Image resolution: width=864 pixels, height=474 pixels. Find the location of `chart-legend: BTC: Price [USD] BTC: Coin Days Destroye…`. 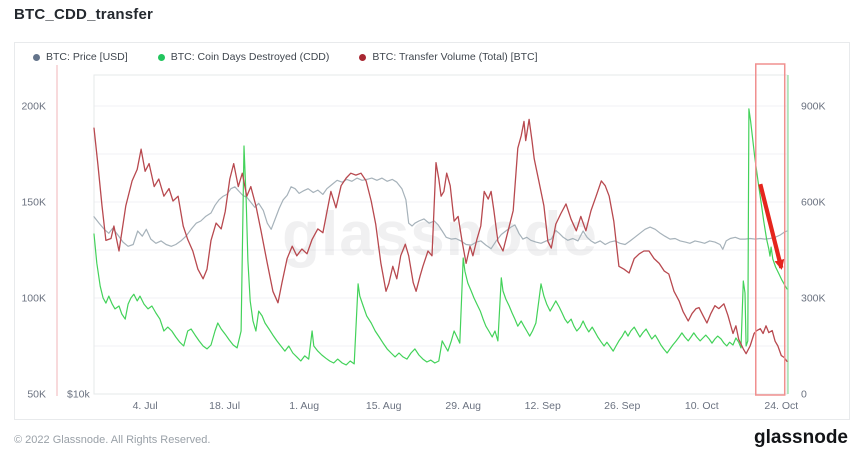

chart-legend: BTC: Price [USD] BTC: Coin Days Destroye… is located at coordinates (285, 57).